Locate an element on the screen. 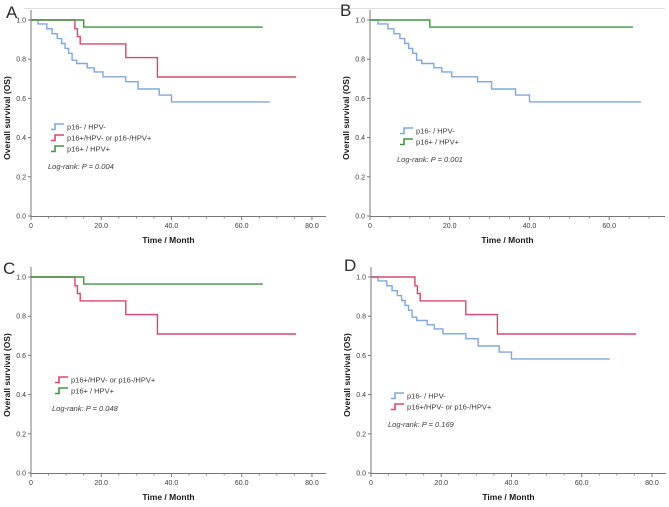  panel-label-a: A is located at coordinates (12, 12).